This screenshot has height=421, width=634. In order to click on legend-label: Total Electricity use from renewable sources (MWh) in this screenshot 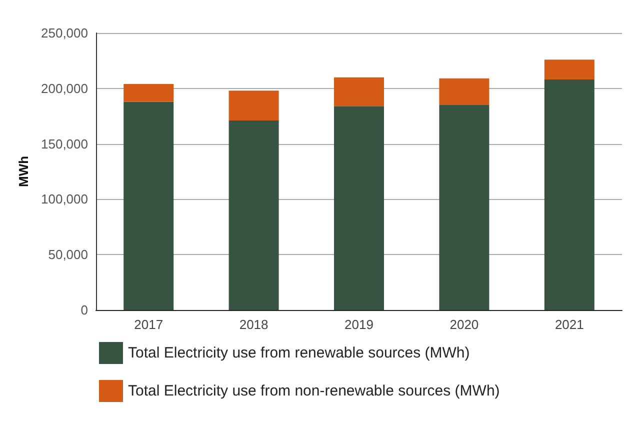, I will do `click(299, 353)`.